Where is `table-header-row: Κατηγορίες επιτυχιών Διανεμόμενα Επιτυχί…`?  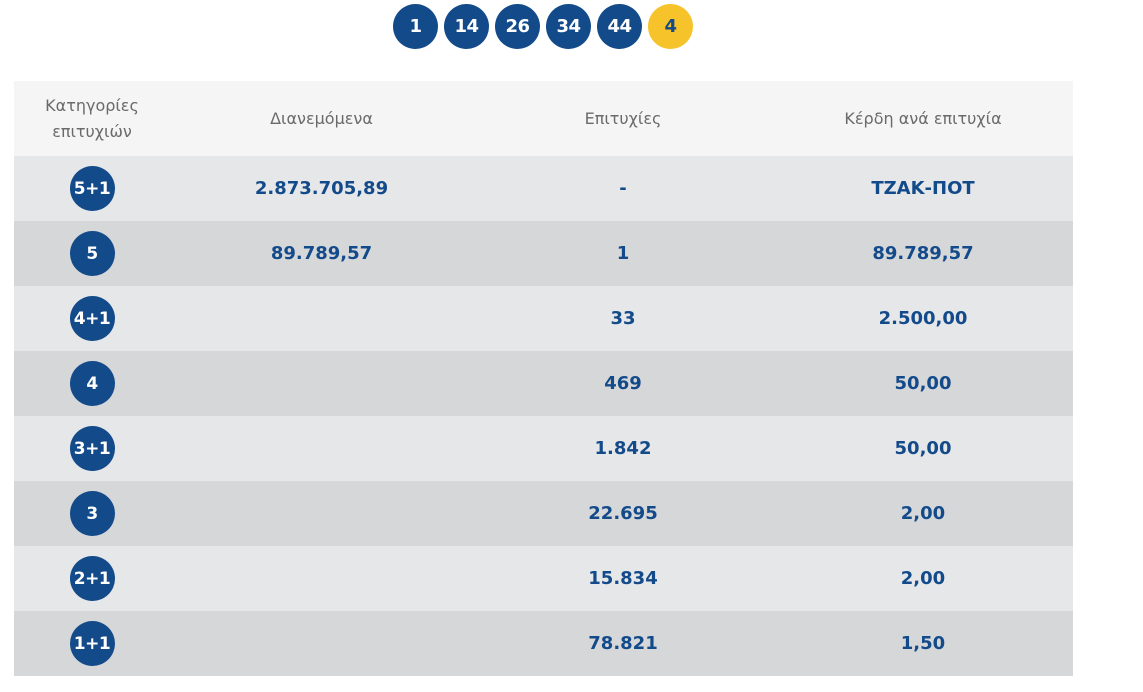
table-header-row: Κατηγορίες επιτυχιών Διανεμόμενα Επιτυχί… is located at coordinates (543, 118).